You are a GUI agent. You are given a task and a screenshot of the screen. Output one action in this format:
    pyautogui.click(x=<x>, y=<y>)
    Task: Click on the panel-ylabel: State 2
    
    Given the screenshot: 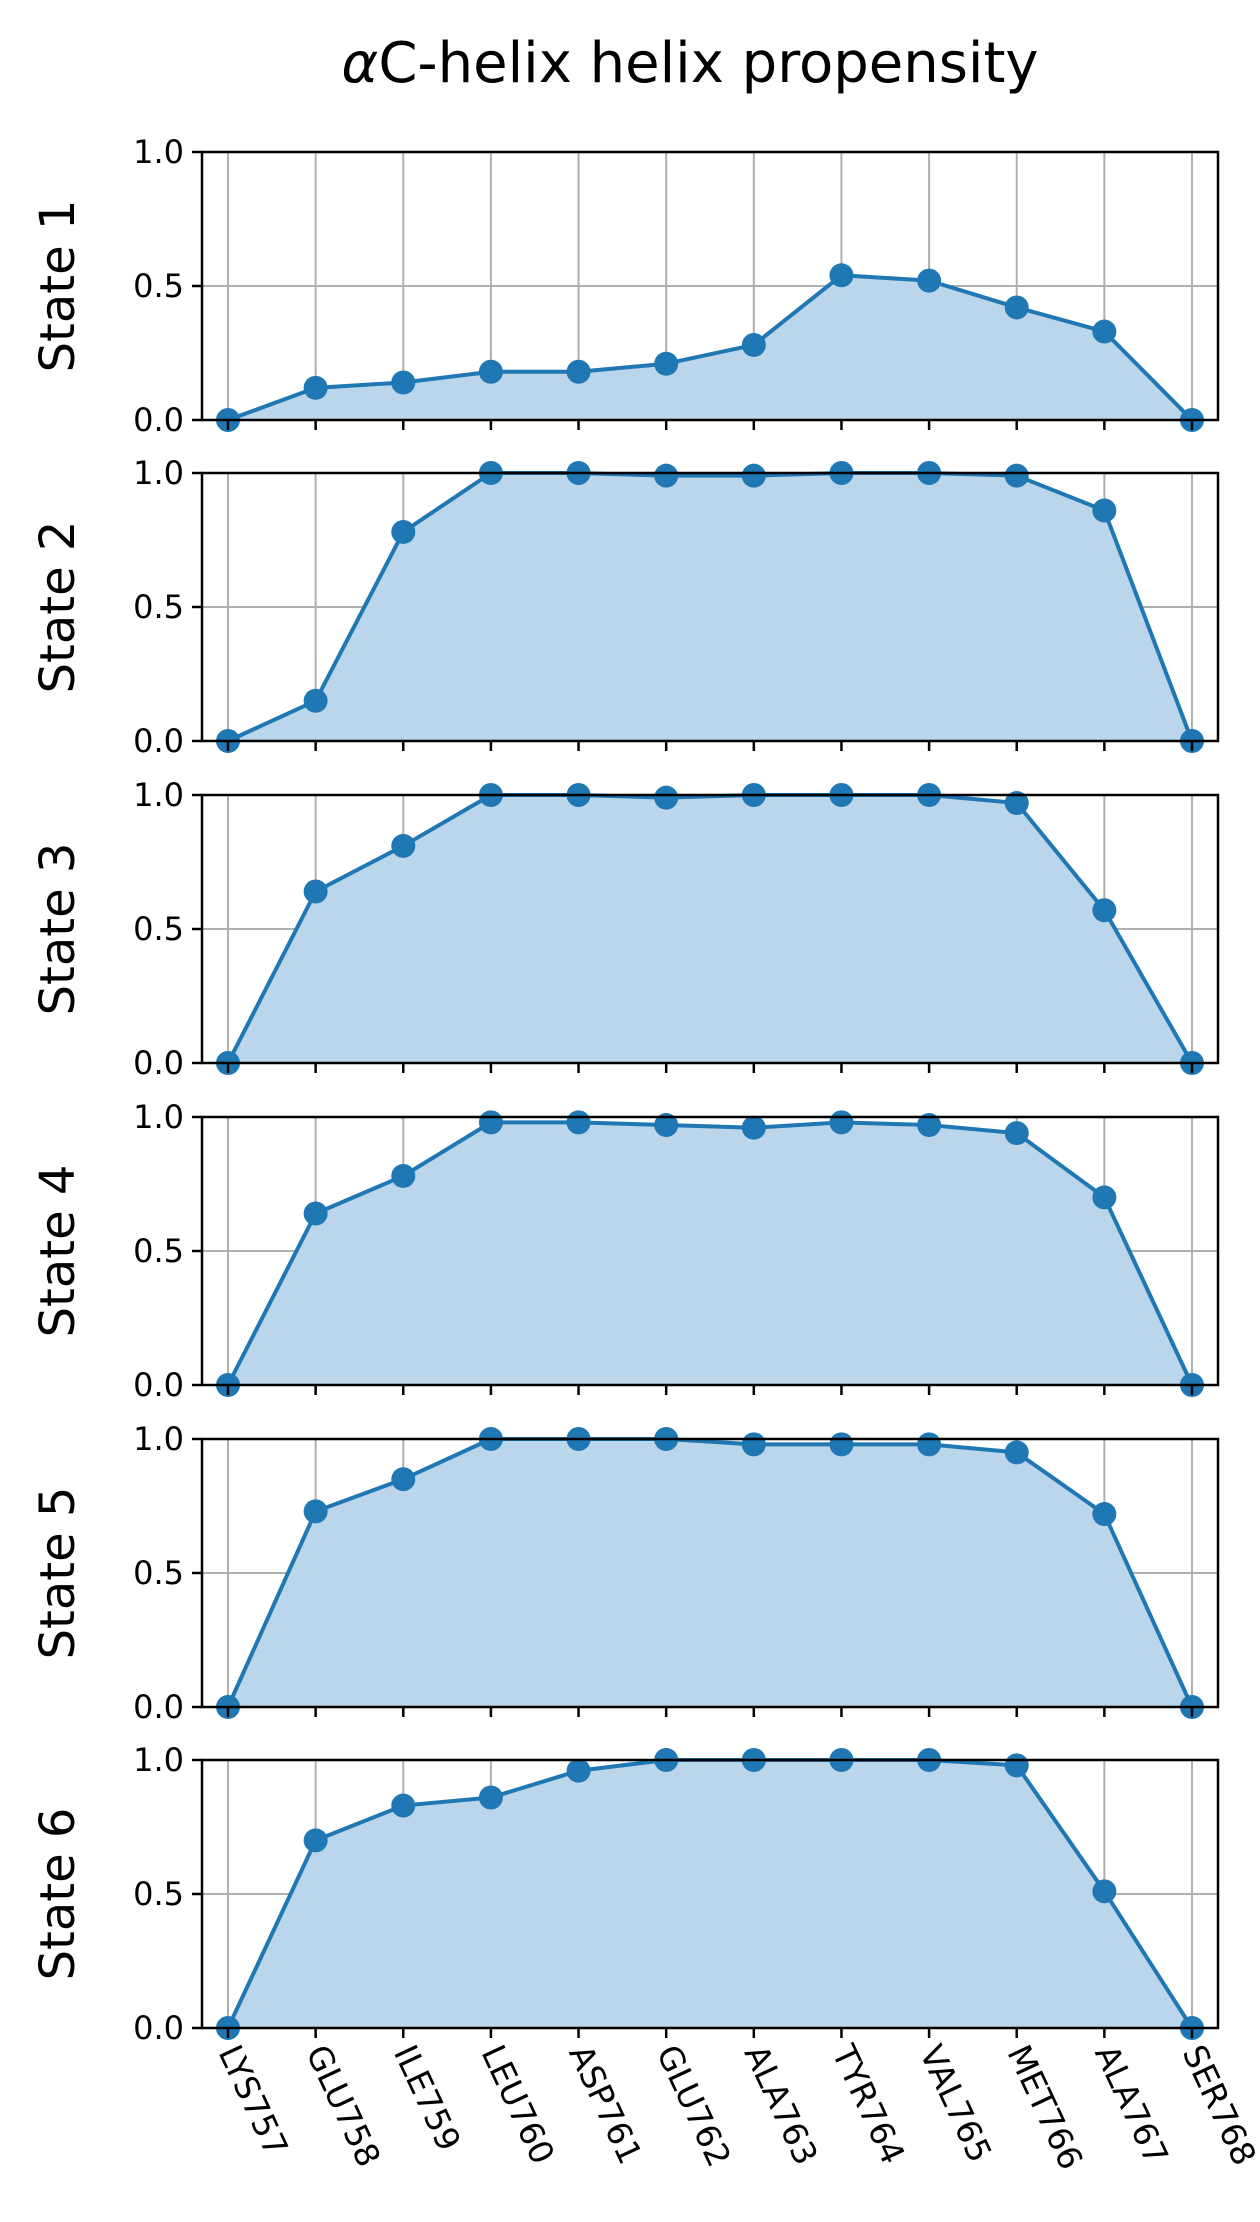 What is the action you would take?
    pyautogui.click(x=58, y=607)
    